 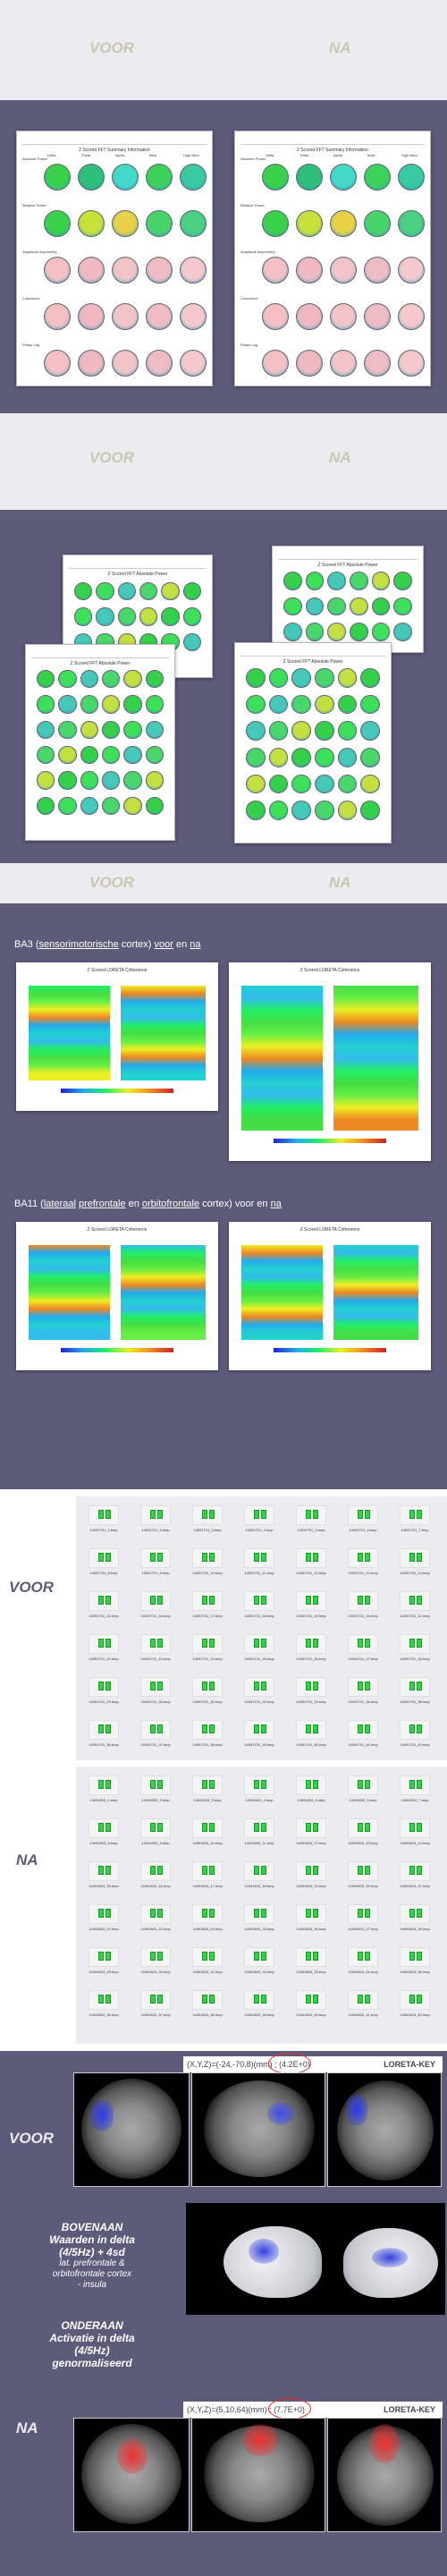 What do you see at coordinates (155, 1843) in the screenshot?
I see `thumbnail-filename: 14091803_9.bmp` at bounding box center [155, 1843].